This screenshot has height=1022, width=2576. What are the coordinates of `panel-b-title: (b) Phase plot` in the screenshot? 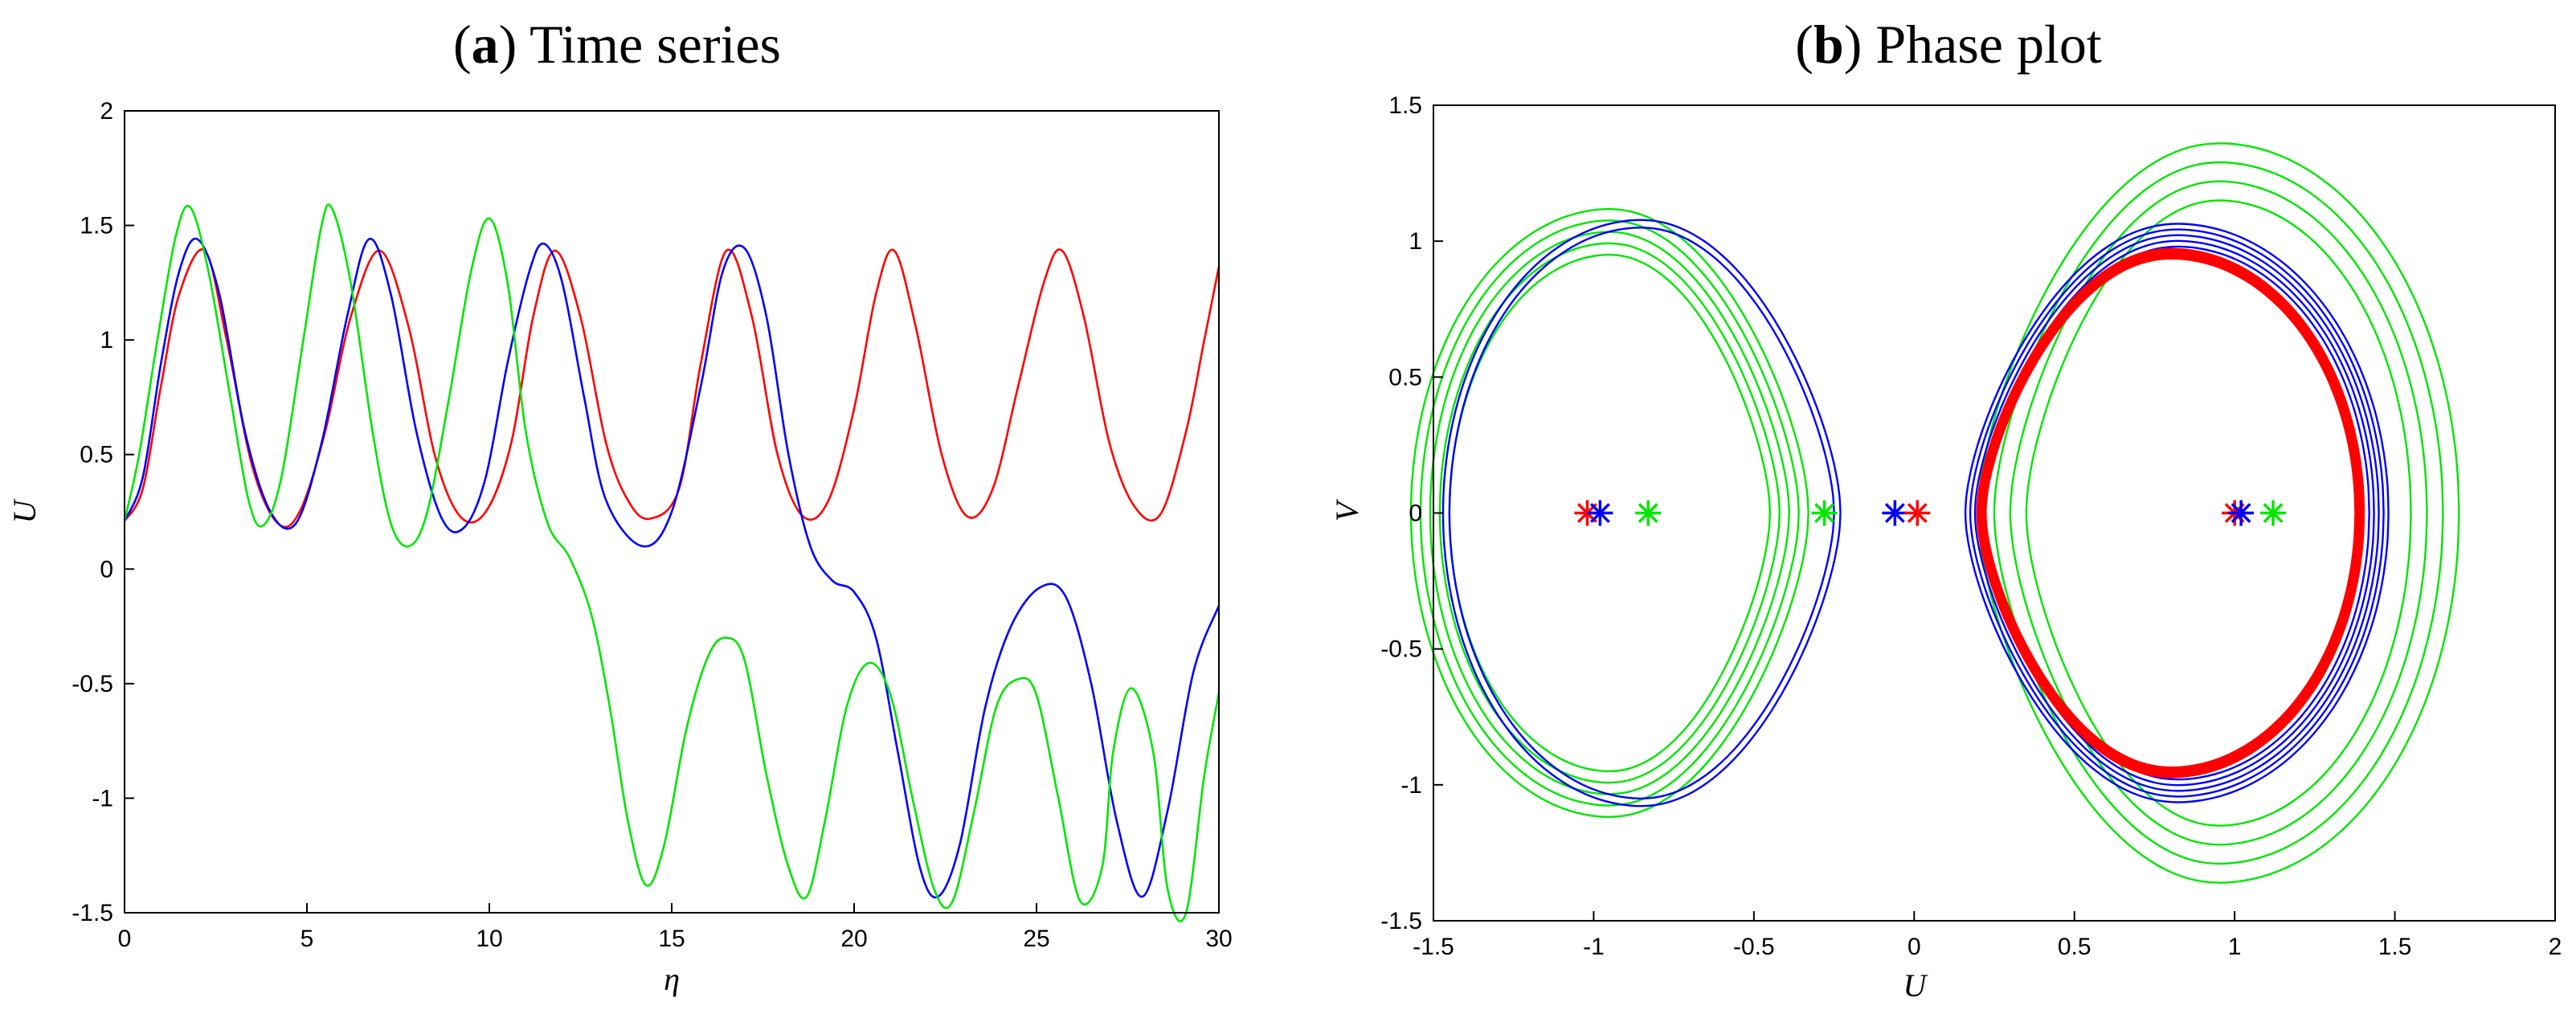 It's located at (1948, 44).